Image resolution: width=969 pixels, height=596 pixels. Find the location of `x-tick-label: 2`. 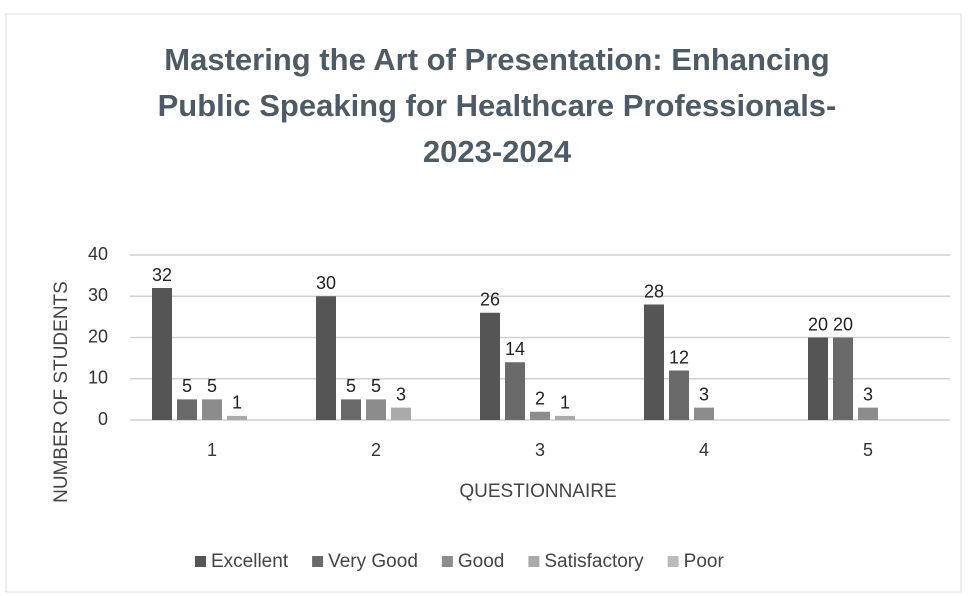

x-tick-label: 2 is located at coordinates (376, 450).